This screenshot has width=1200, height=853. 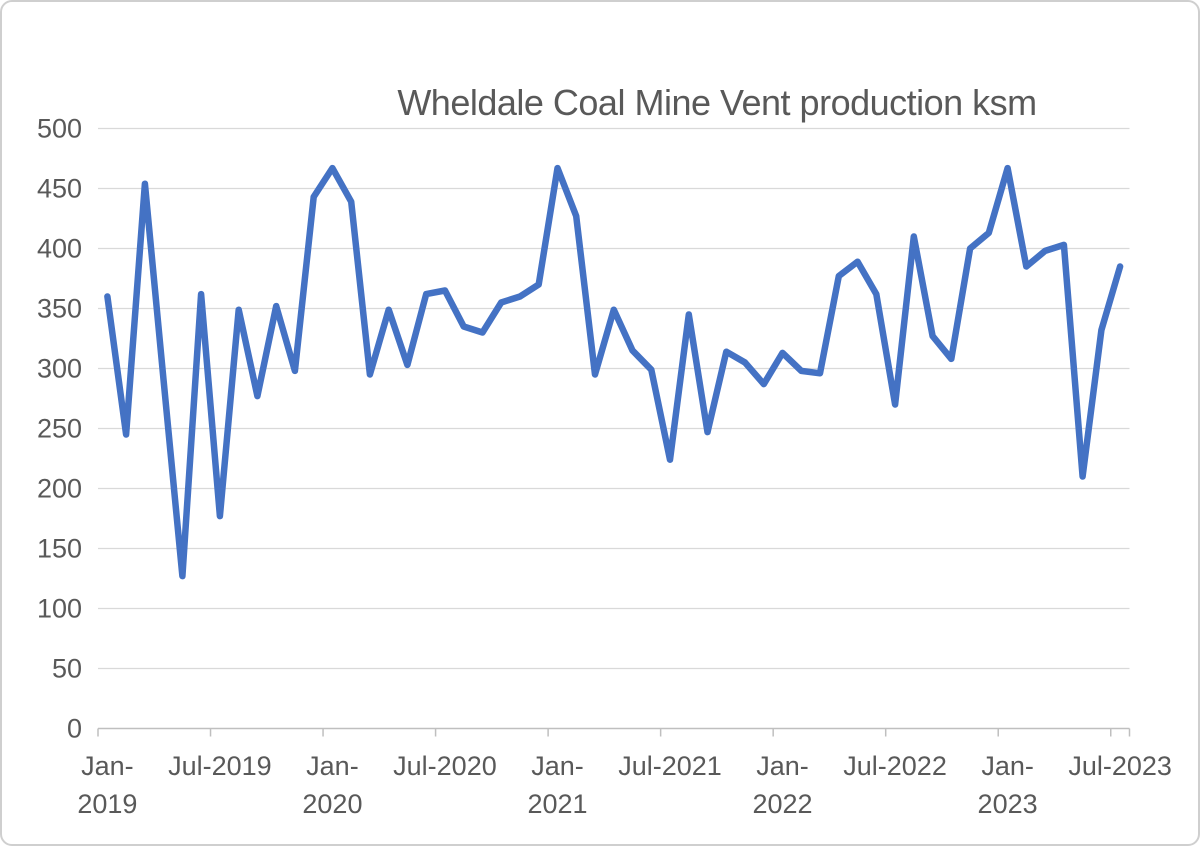 What do you see at coordinates (895, 766) in the screenshot?
I see `x-tick-label: Jul-2022` at bounding box center [895, 766].